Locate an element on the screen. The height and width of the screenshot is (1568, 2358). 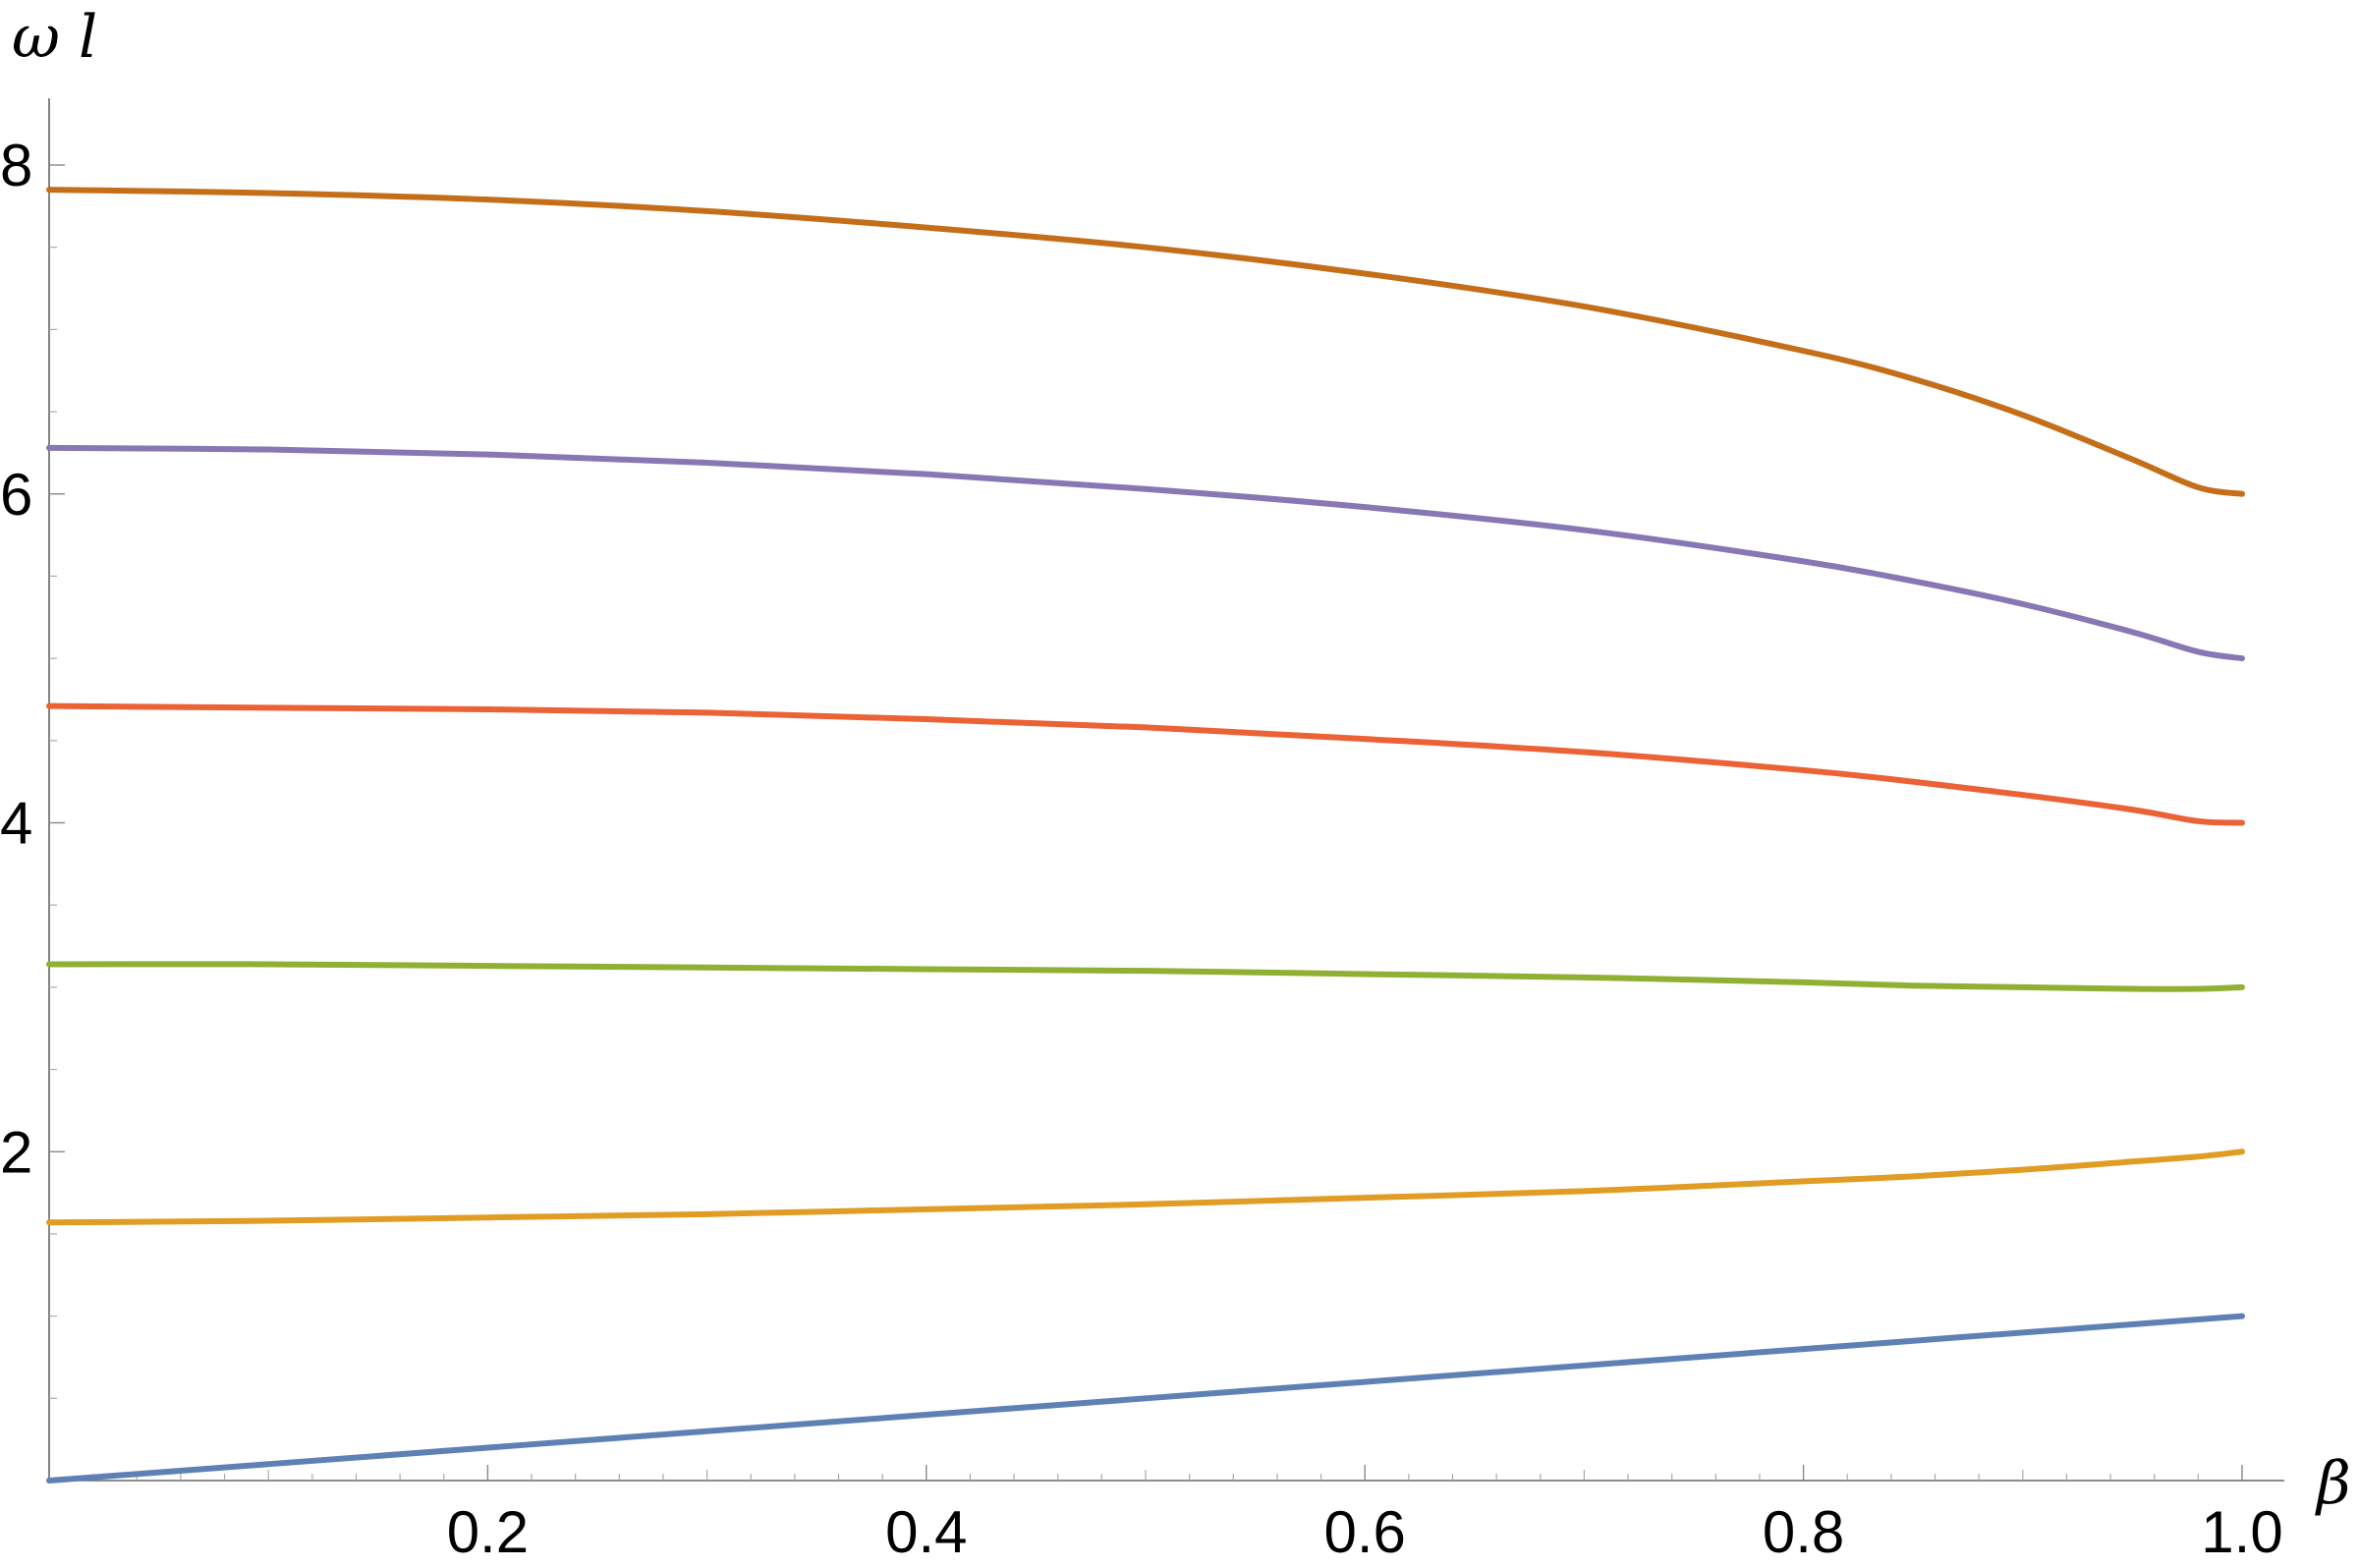
y-tick-label: 6 is located at coordinates (16, 495).